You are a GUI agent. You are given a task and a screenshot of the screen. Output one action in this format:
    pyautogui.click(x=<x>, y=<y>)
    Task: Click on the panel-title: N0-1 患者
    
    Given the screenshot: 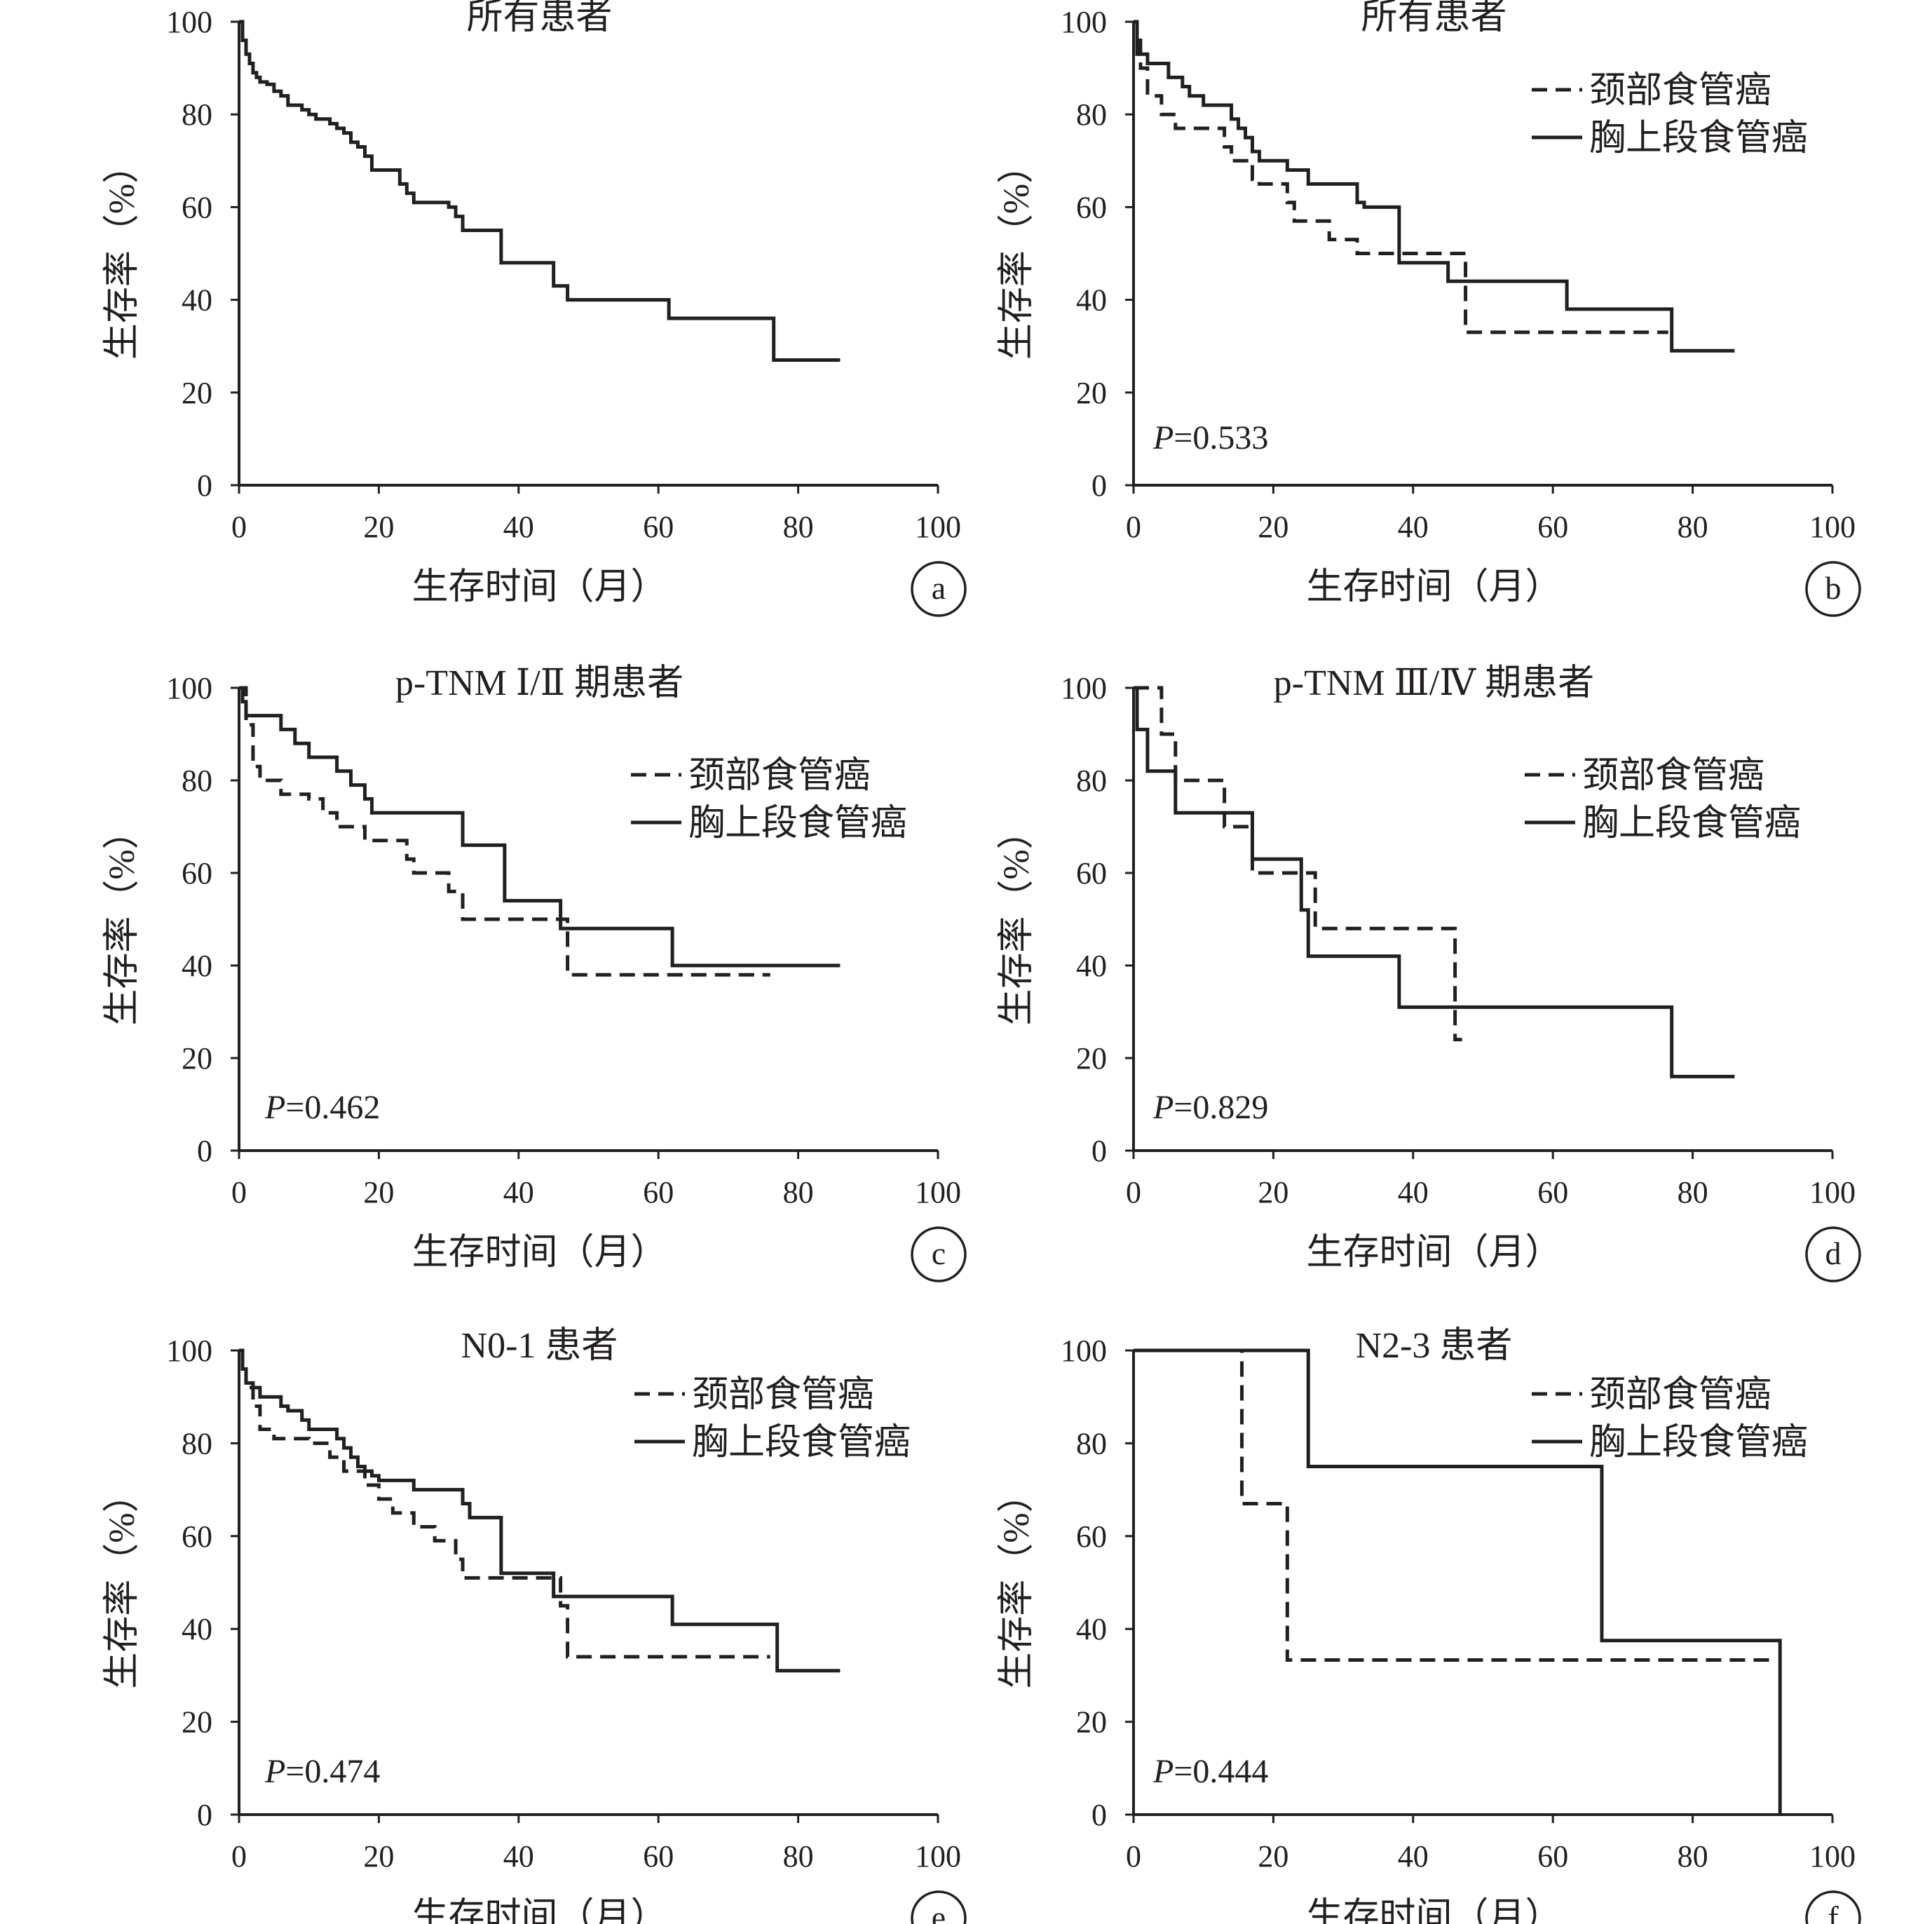 What is the action you would take?
    pyautogui.click(x=539, y=1346)
    